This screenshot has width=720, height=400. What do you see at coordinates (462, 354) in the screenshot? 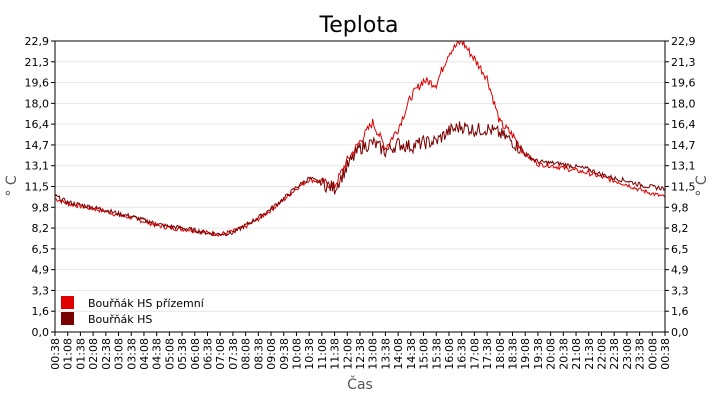
I see `x-tick-label: 16:38` at bounding box center [462, 354].